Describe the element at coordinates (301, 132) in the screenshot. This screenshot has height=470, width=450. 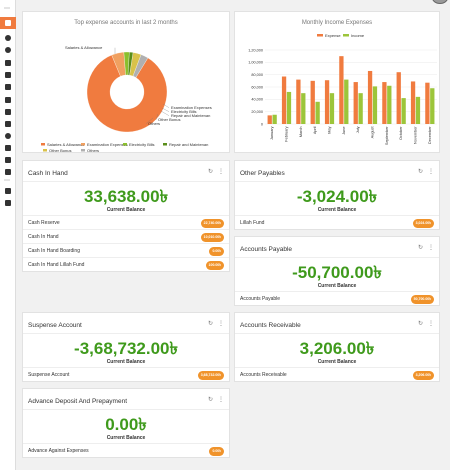
I see `x-tick-label: March` at that location.